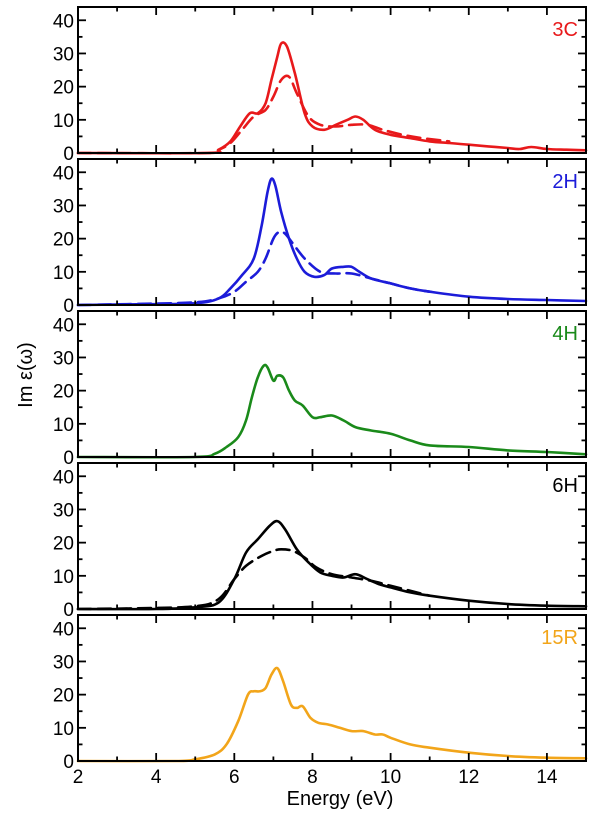 The height and width of the screenshot is (815, 600). I want to click on x-tick-label: 14, so click(547, 777).